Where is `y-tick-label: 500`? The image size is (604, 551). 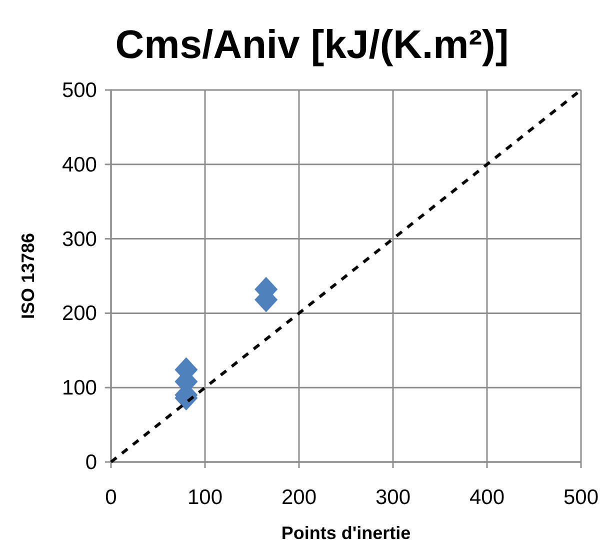 y-tick-label: 500 is located at coordinates (79, 90).